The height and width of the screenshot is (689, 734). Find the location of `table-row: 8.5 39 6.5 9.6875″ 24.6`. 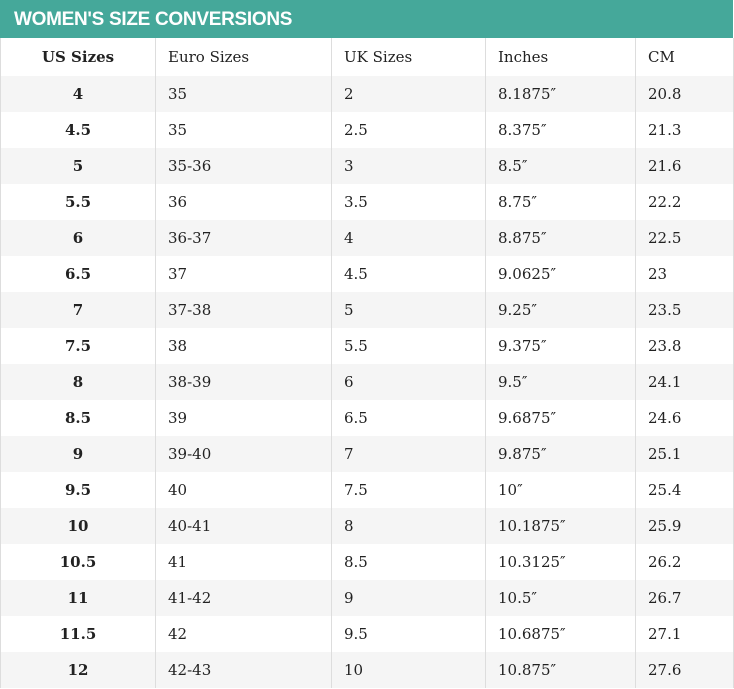

table-row: 8.5 39 6.5 9.6875″ 24.6 is located at coordinates (367, 418).